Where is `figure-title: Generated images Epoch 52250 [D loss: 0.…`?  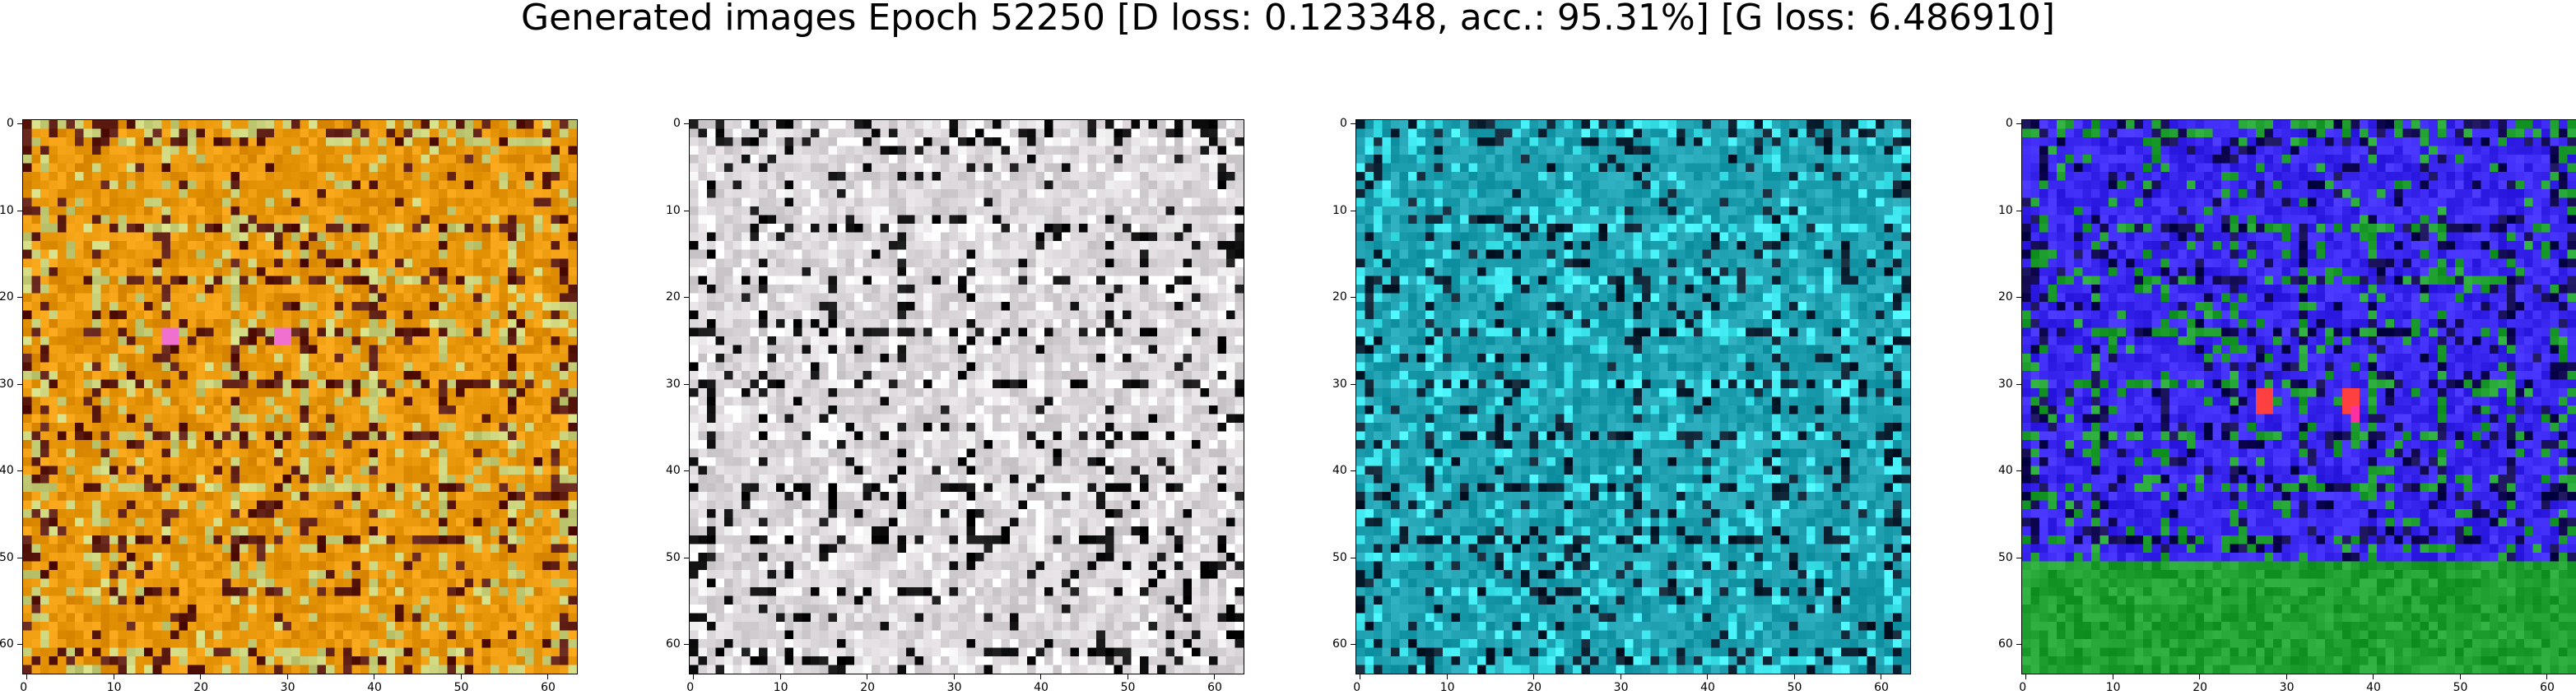 figure-title: Generated images Epoch 52250 [D loss: 0.… is located at coordinates (1288, 19).